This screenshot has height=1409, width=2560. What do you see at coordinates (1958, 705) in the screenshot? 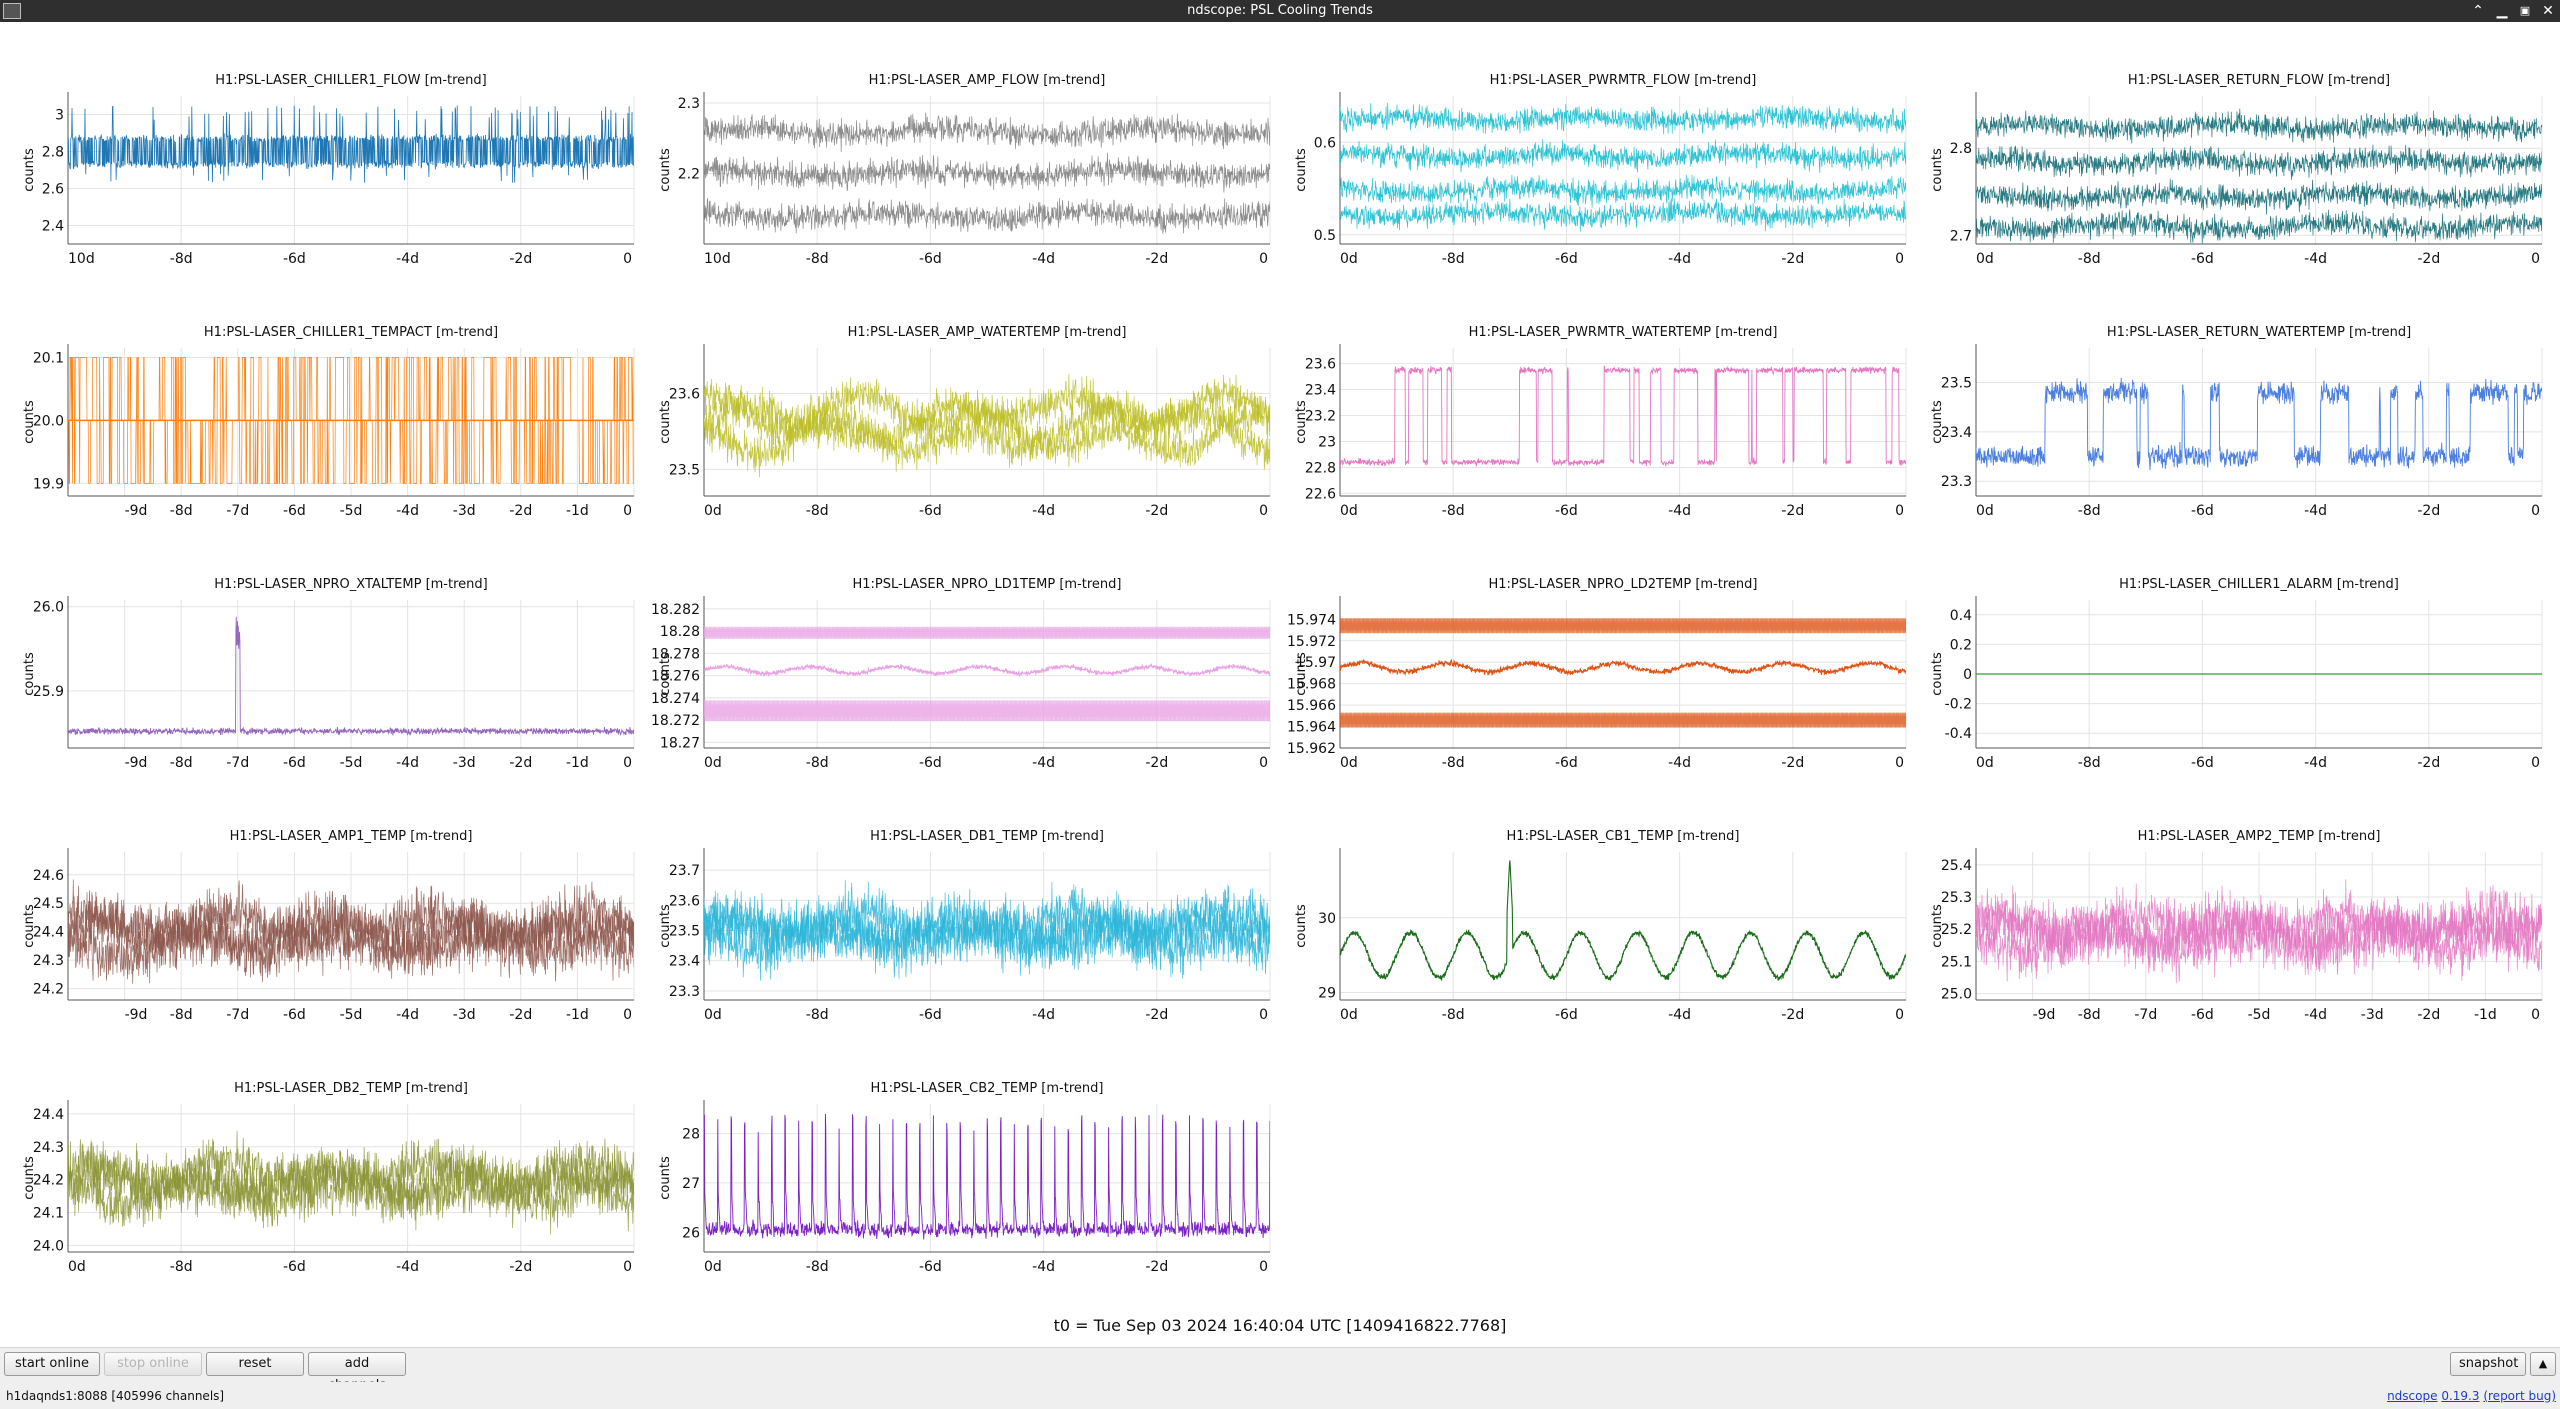
I see `y-tick-label: -0.2` at bounding box center [1958, 705].